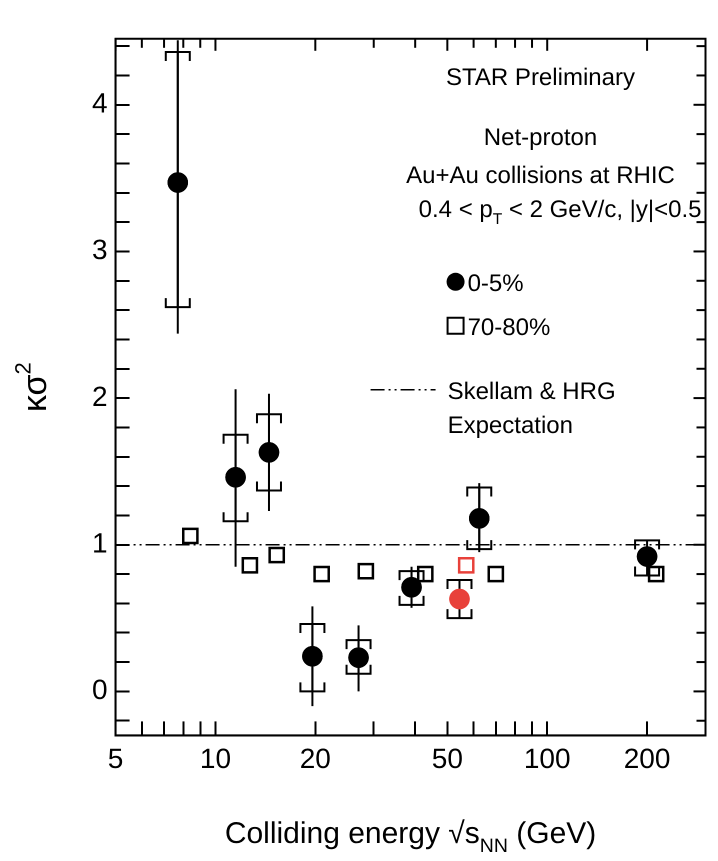  Describe the element at coordinates (540, 175) in the screenshot. I see `annotation: Au+Au collisions at RHIC` at that location.